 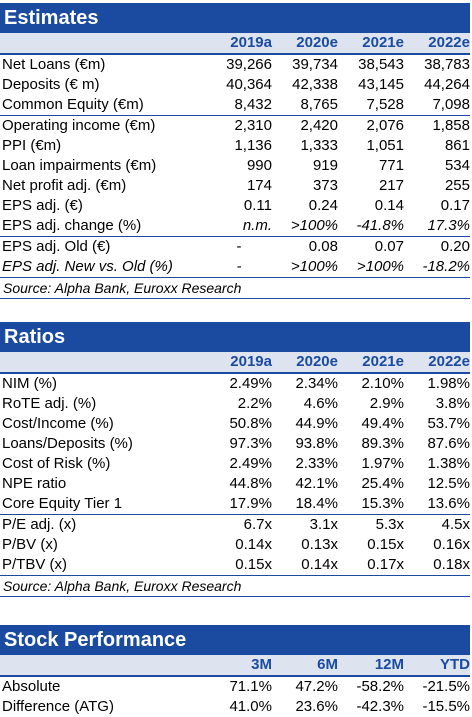 I want to click on row-value: 8,765, so click(x=319, y=104).